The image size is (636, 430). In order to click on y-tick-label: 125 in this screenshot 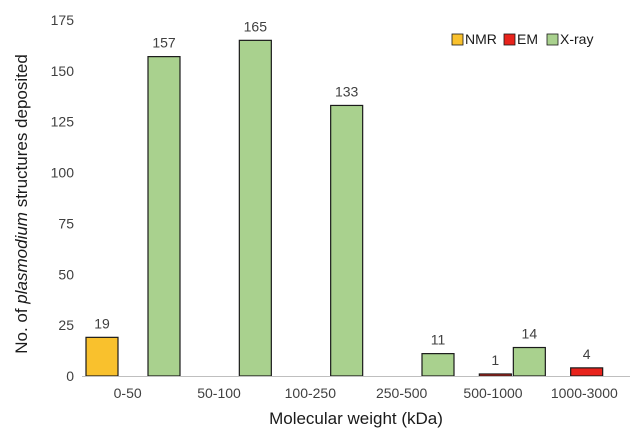, I will do `click(63, 122)`.